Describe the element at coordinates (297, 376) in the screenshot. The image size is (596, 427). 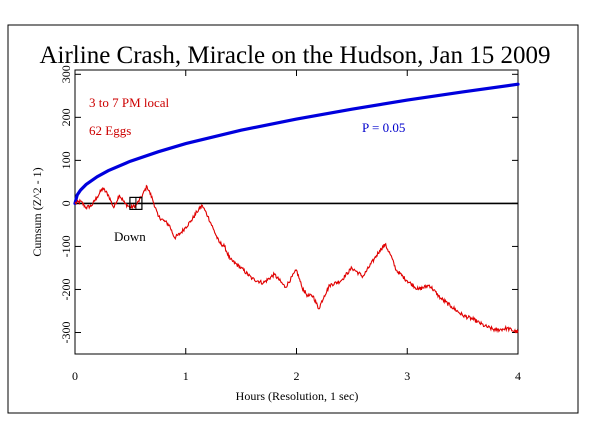
I see `x-tick-label: 2` at that location.